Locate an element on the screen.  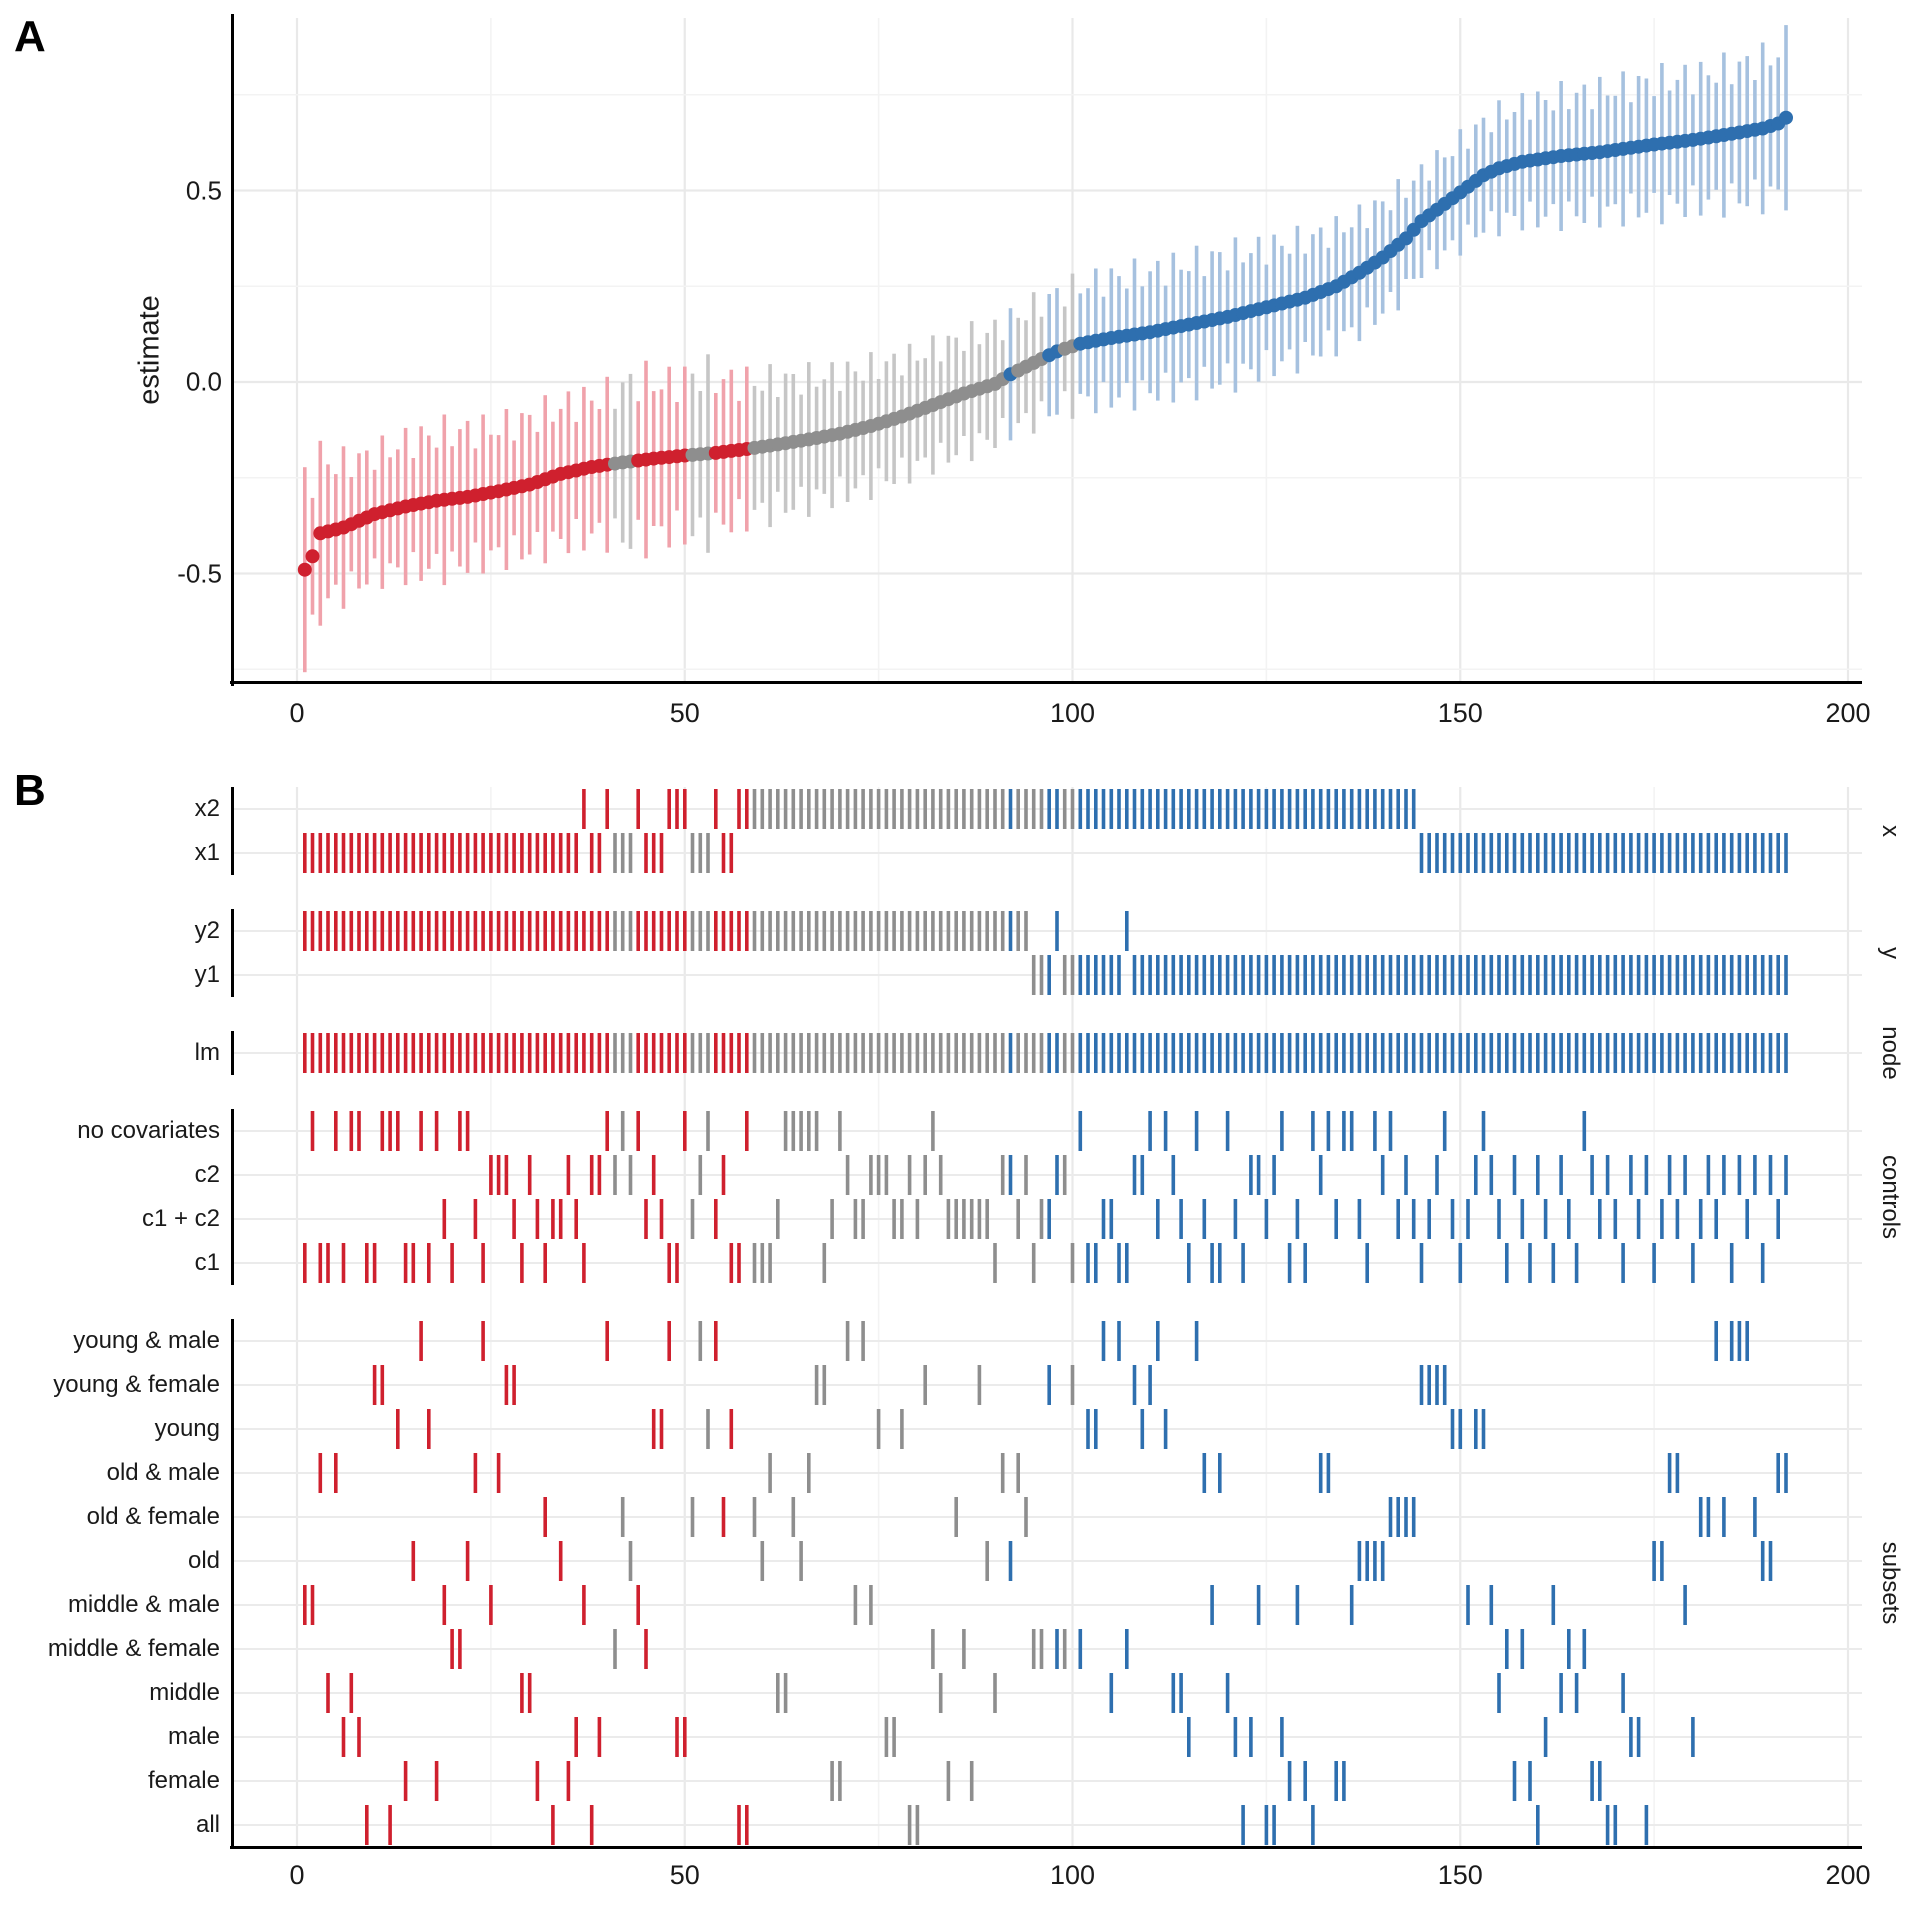
facet-axis-segment is located at coordinates (232, 1583).